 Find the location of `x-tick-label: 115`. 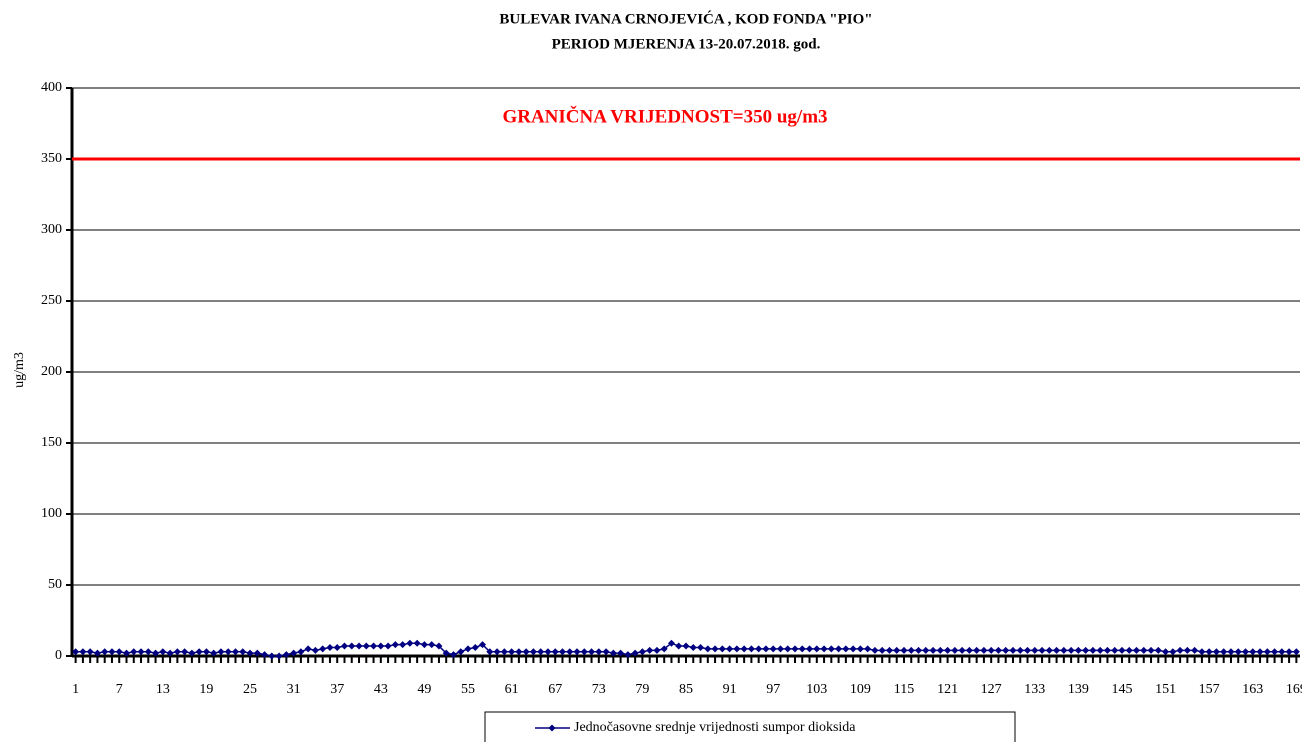

x-tick-label: 115 is located at coordinates (904, 689).